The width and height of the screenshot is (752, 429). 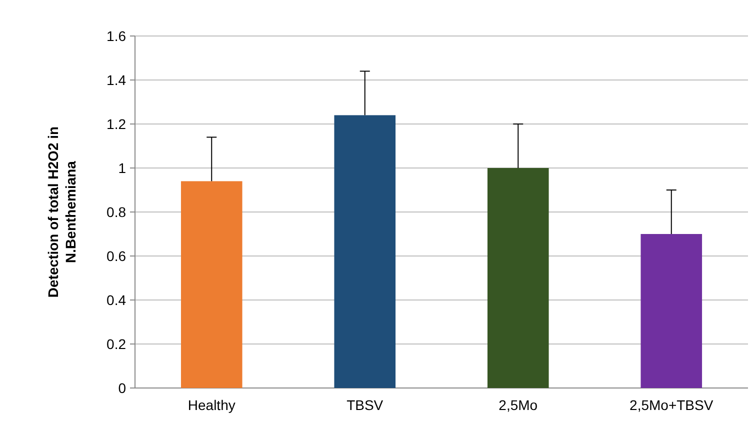 What do you see at coordinates (122, 388) in the screenshot?
I see `y-tick-label: 0` at bounding box center [122, 388].